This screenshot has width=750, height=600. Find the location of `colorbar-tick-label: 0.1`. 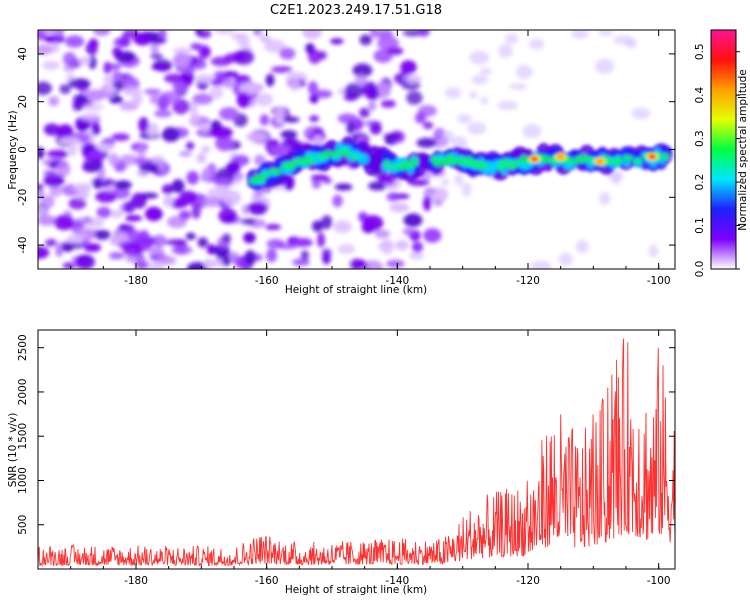

colorbar-tick-label: 0.1 is located at coordinates (700, 225).